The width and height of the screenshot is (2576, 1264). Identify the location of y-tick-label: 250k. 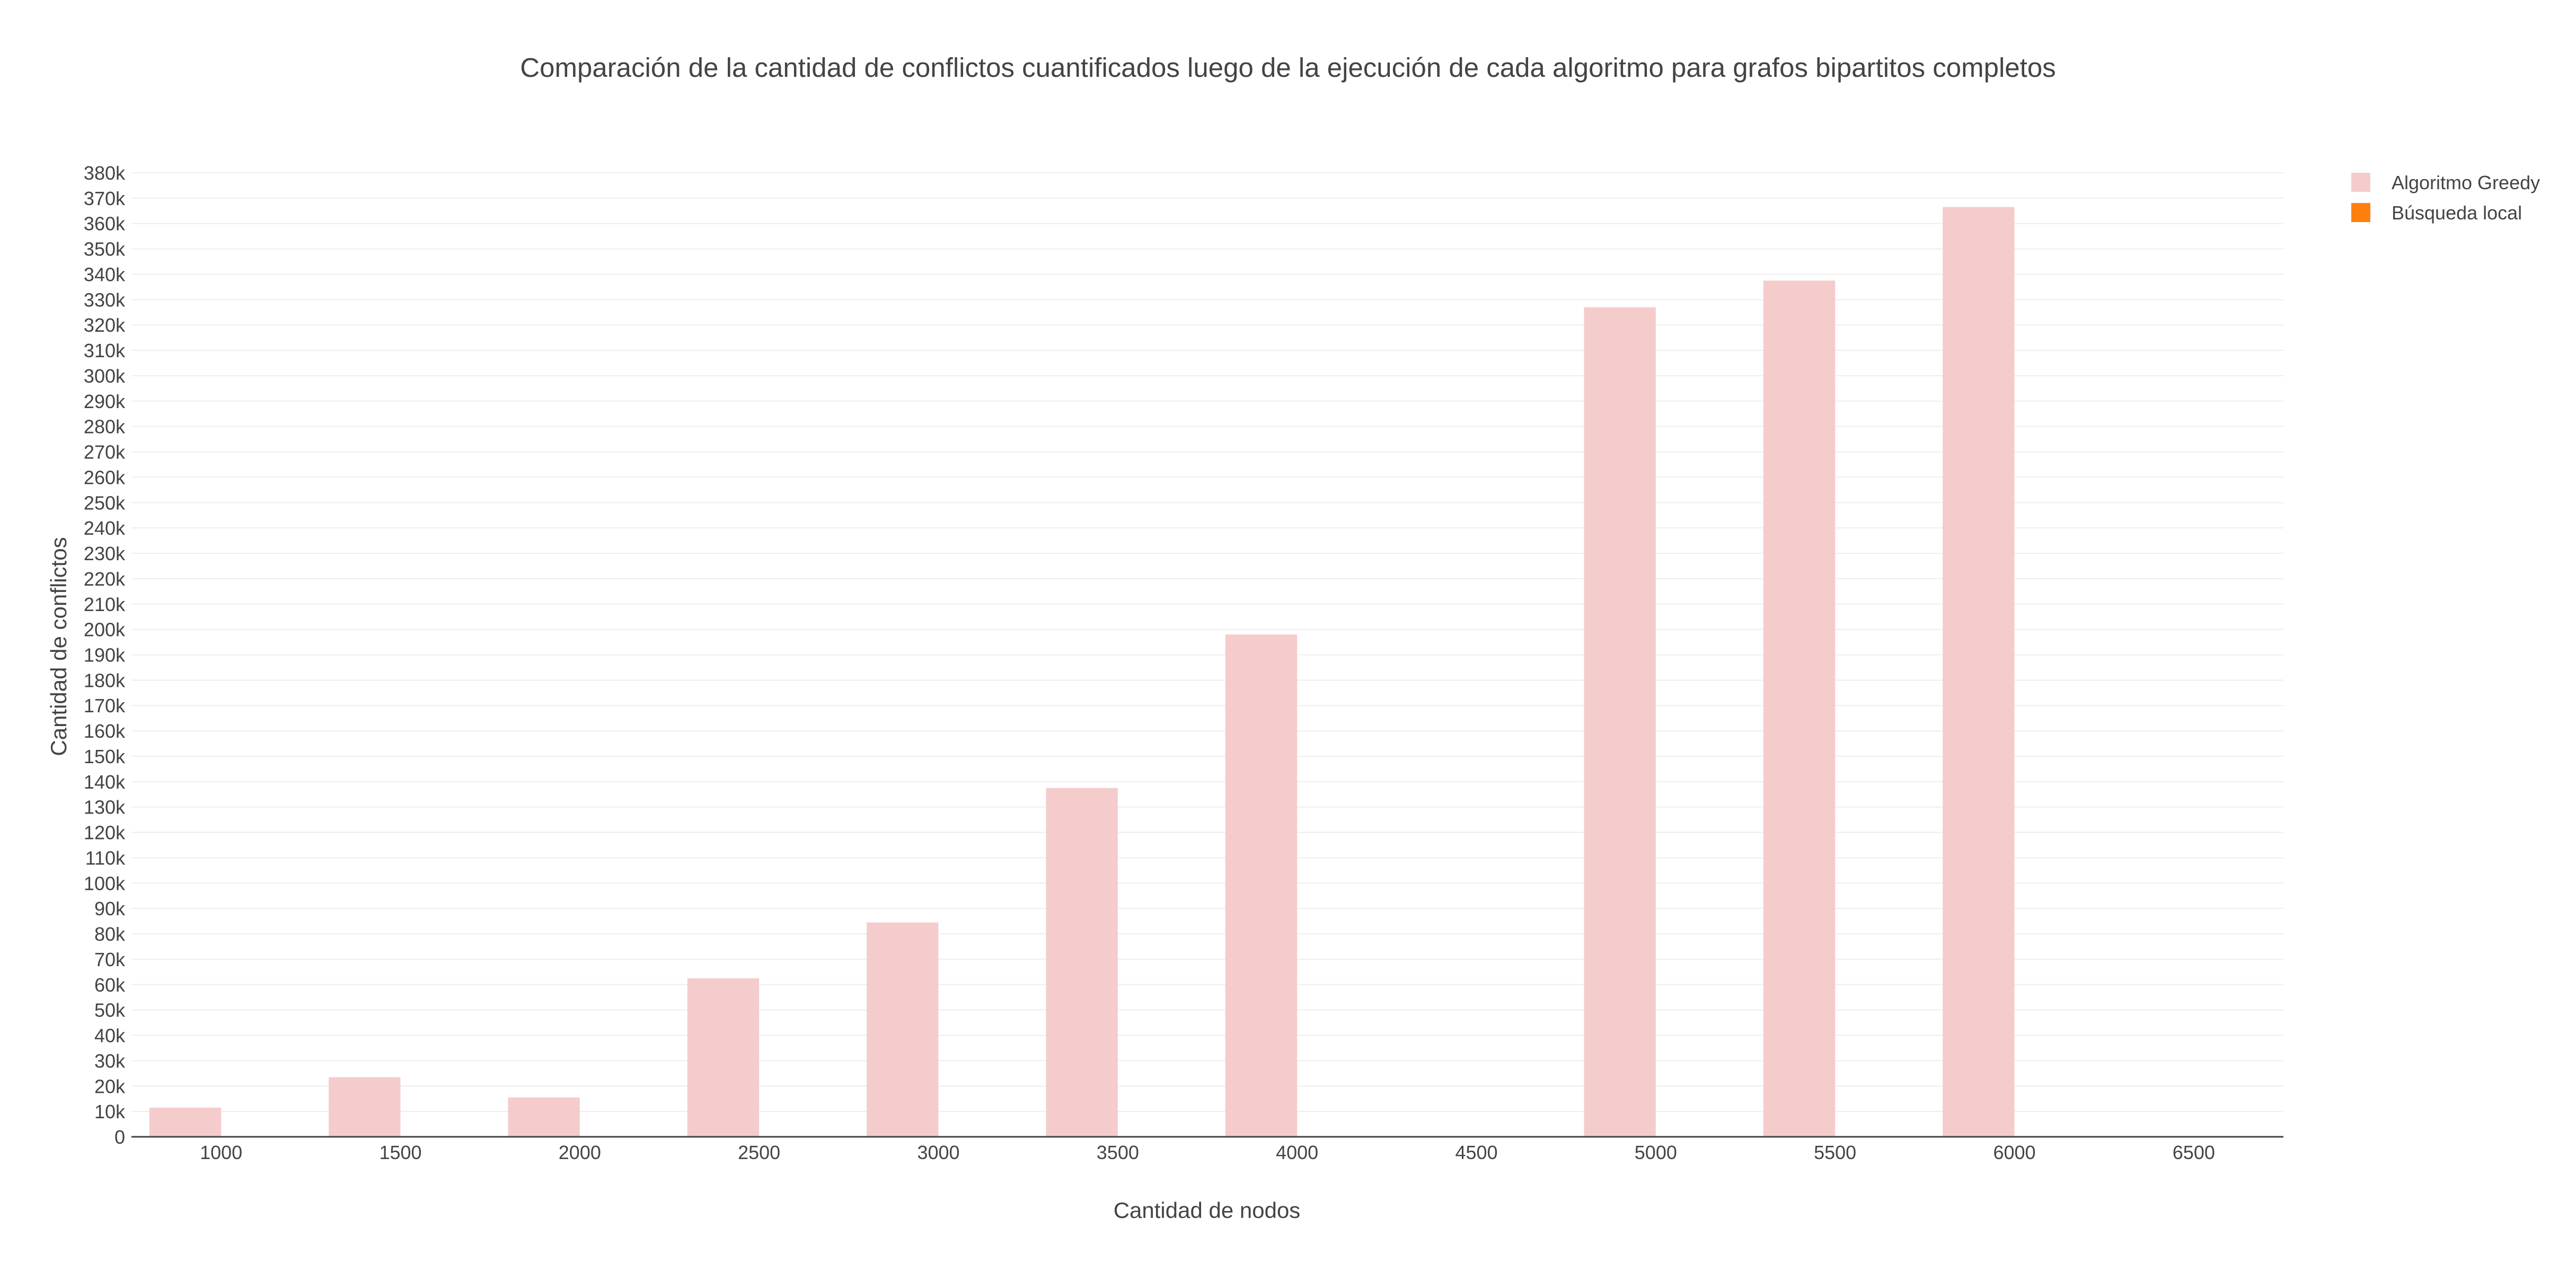
(105, 503).